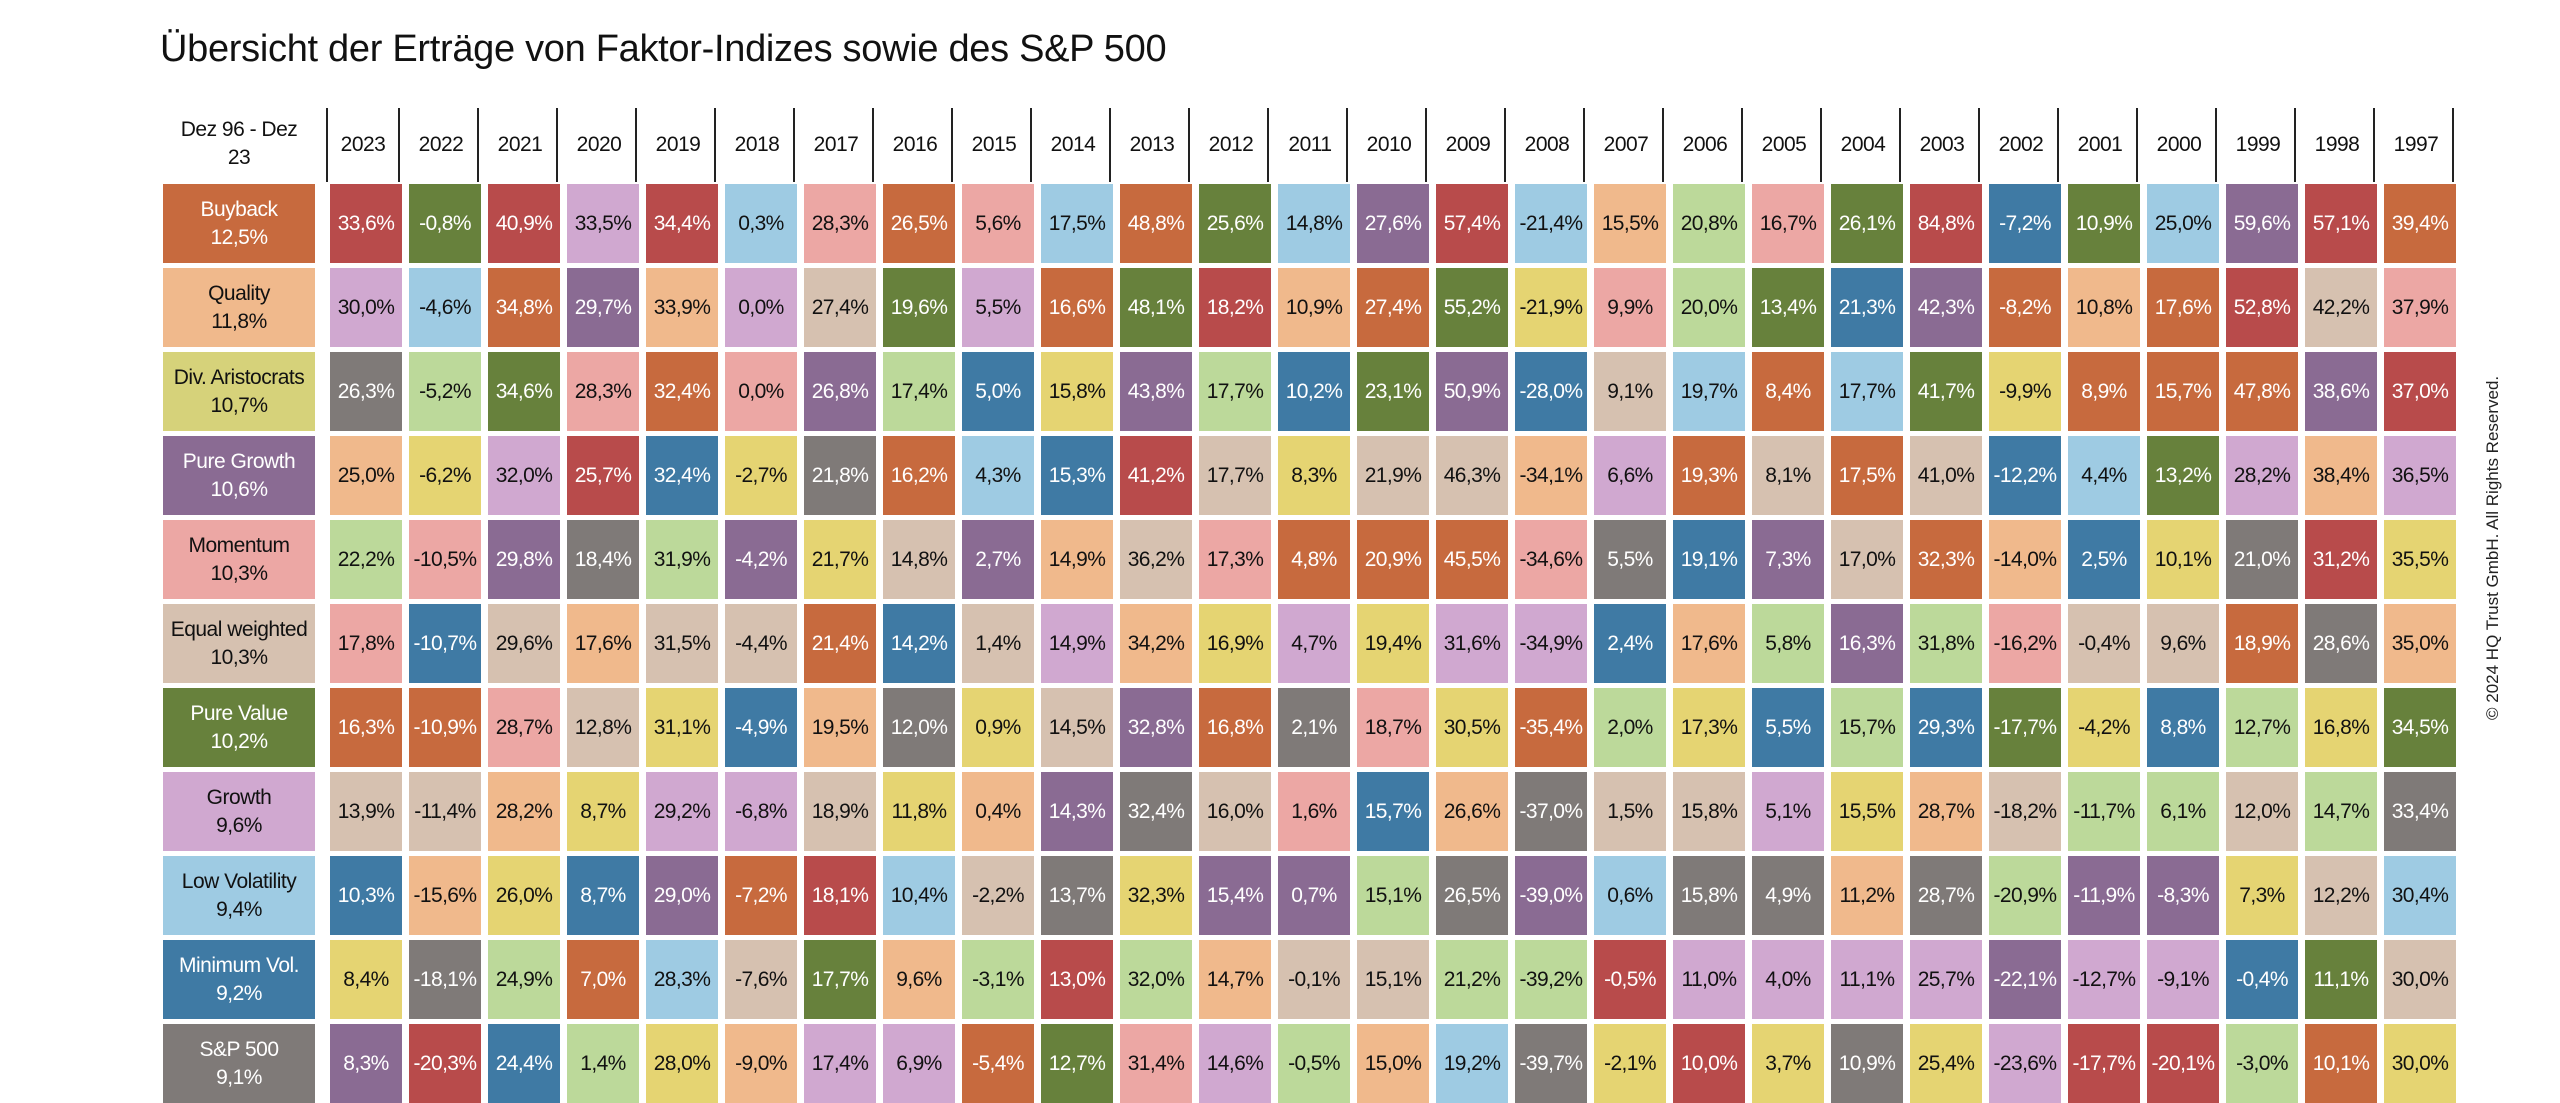  What do you see at coordinates (1867, 643) in the screenshot?
I see `return-cell: 16,3%` at bounding box center [1867, 643].